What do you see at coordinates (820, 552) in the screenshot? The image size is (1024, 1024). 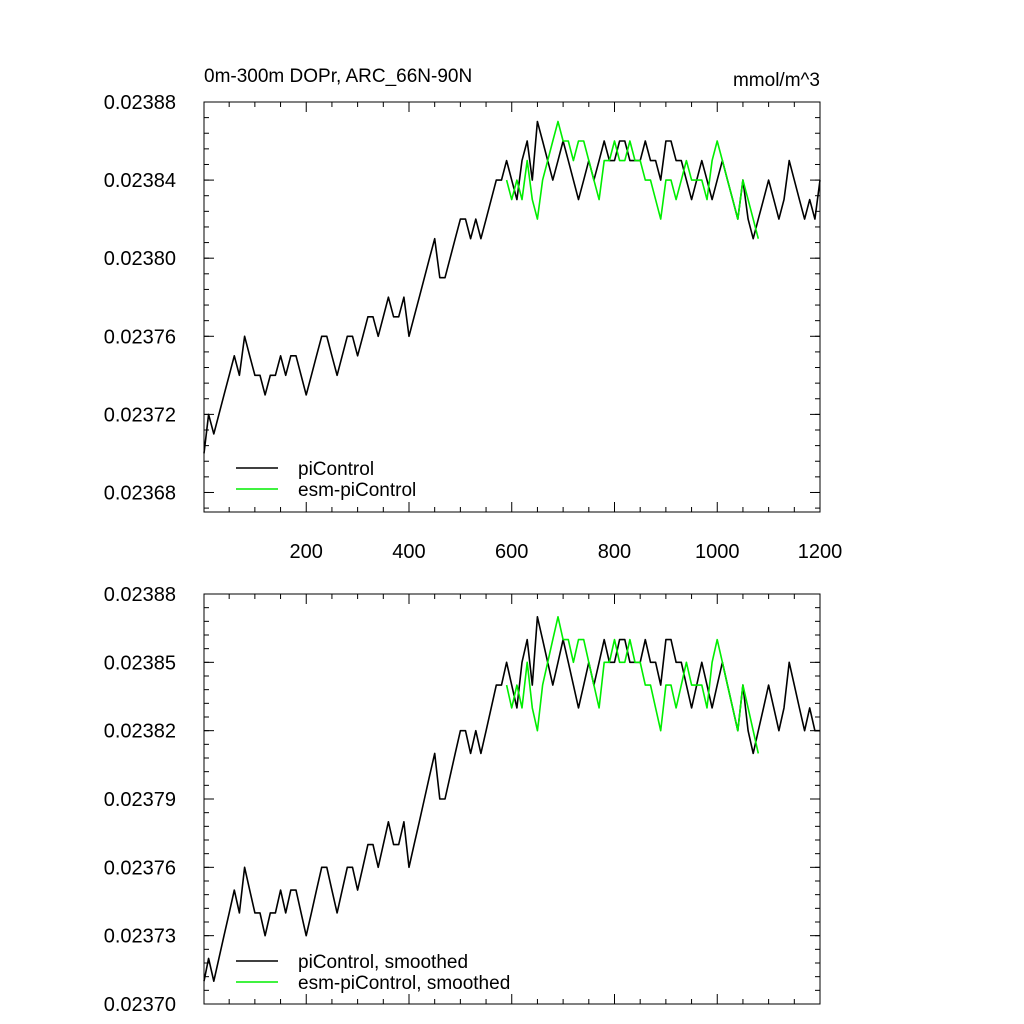 I see `x-tick-label: 1200` at bounding box center [820, 552].